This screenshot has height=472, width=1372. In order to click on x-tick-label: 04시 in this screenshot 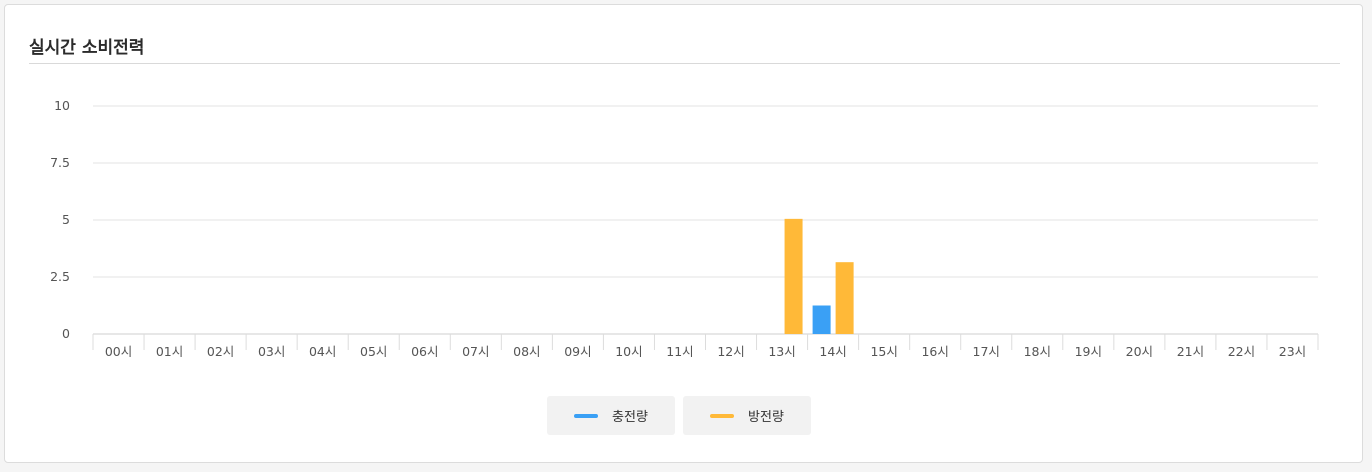, I will do `click(322, 351)`.